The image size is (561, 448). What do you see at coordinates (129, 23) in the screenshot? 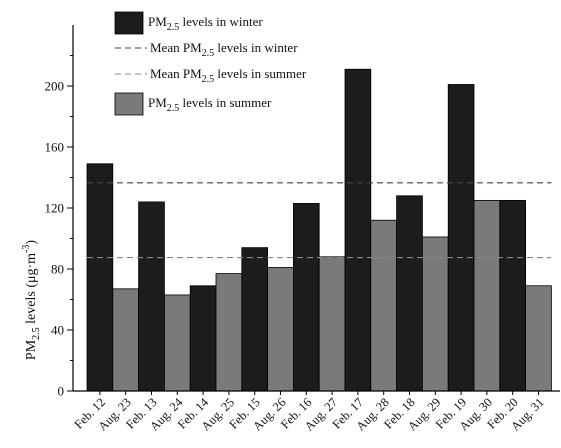
I see `legend-swatch-winter` at bounding box center [129, 23].